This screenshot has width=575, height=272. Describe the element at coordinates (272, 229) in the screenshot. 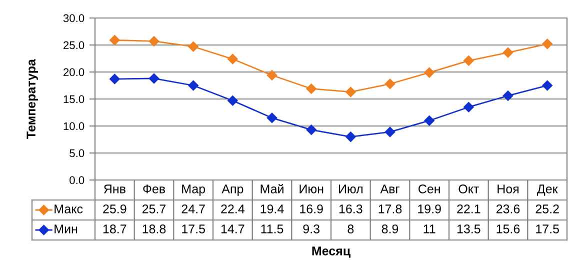

I see `data-label: 11.5` at that location.